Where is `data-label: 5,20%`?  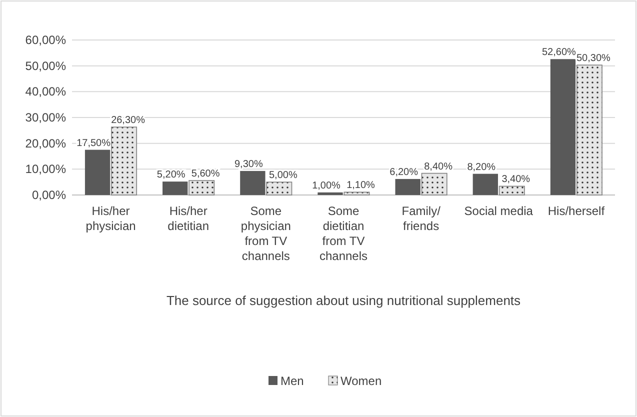 data-label: 5,20% is located at coordinates (171, 175).